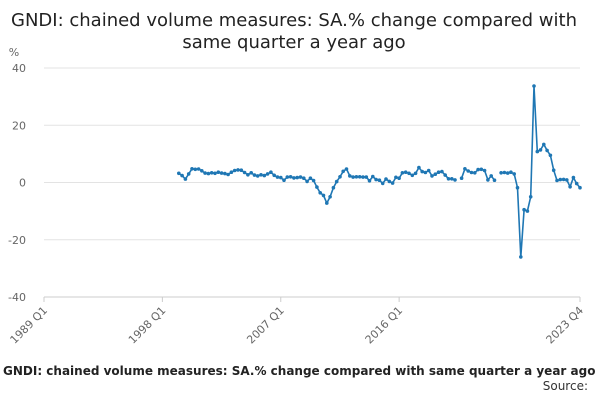 This screenshot has height=400, width=600. What do you see at coordinates (265, 325) in the screenshot?
I see `x-tick-label: 2007 Q1` at bounding box center [265, 325].